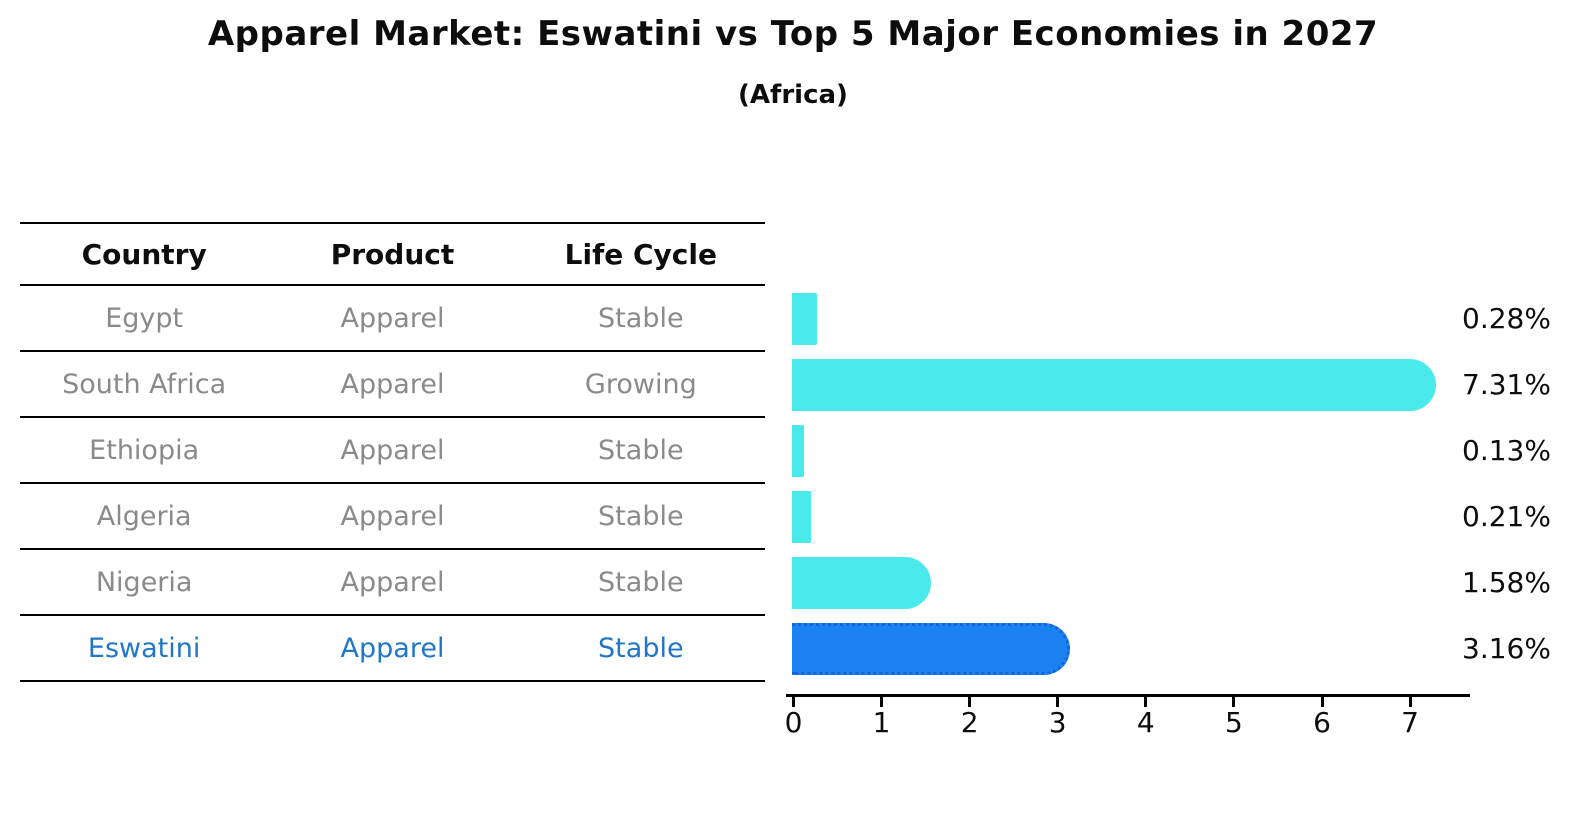 This screenshot has width=1586, height=823. What do you see at coordinates (969, 722) in the screenshot?
I see `x-tick-label: 2` at bounding box center [969, 722].